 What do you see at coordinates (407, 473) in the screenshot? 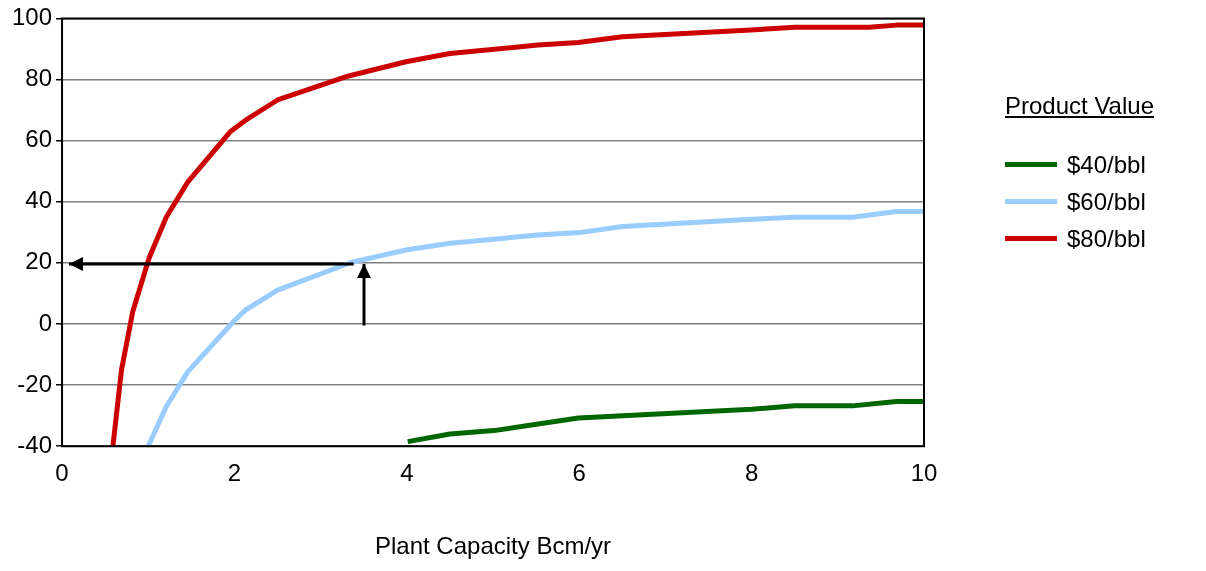
I see `x-tick-label: 4` at bounding box center [407, 473].